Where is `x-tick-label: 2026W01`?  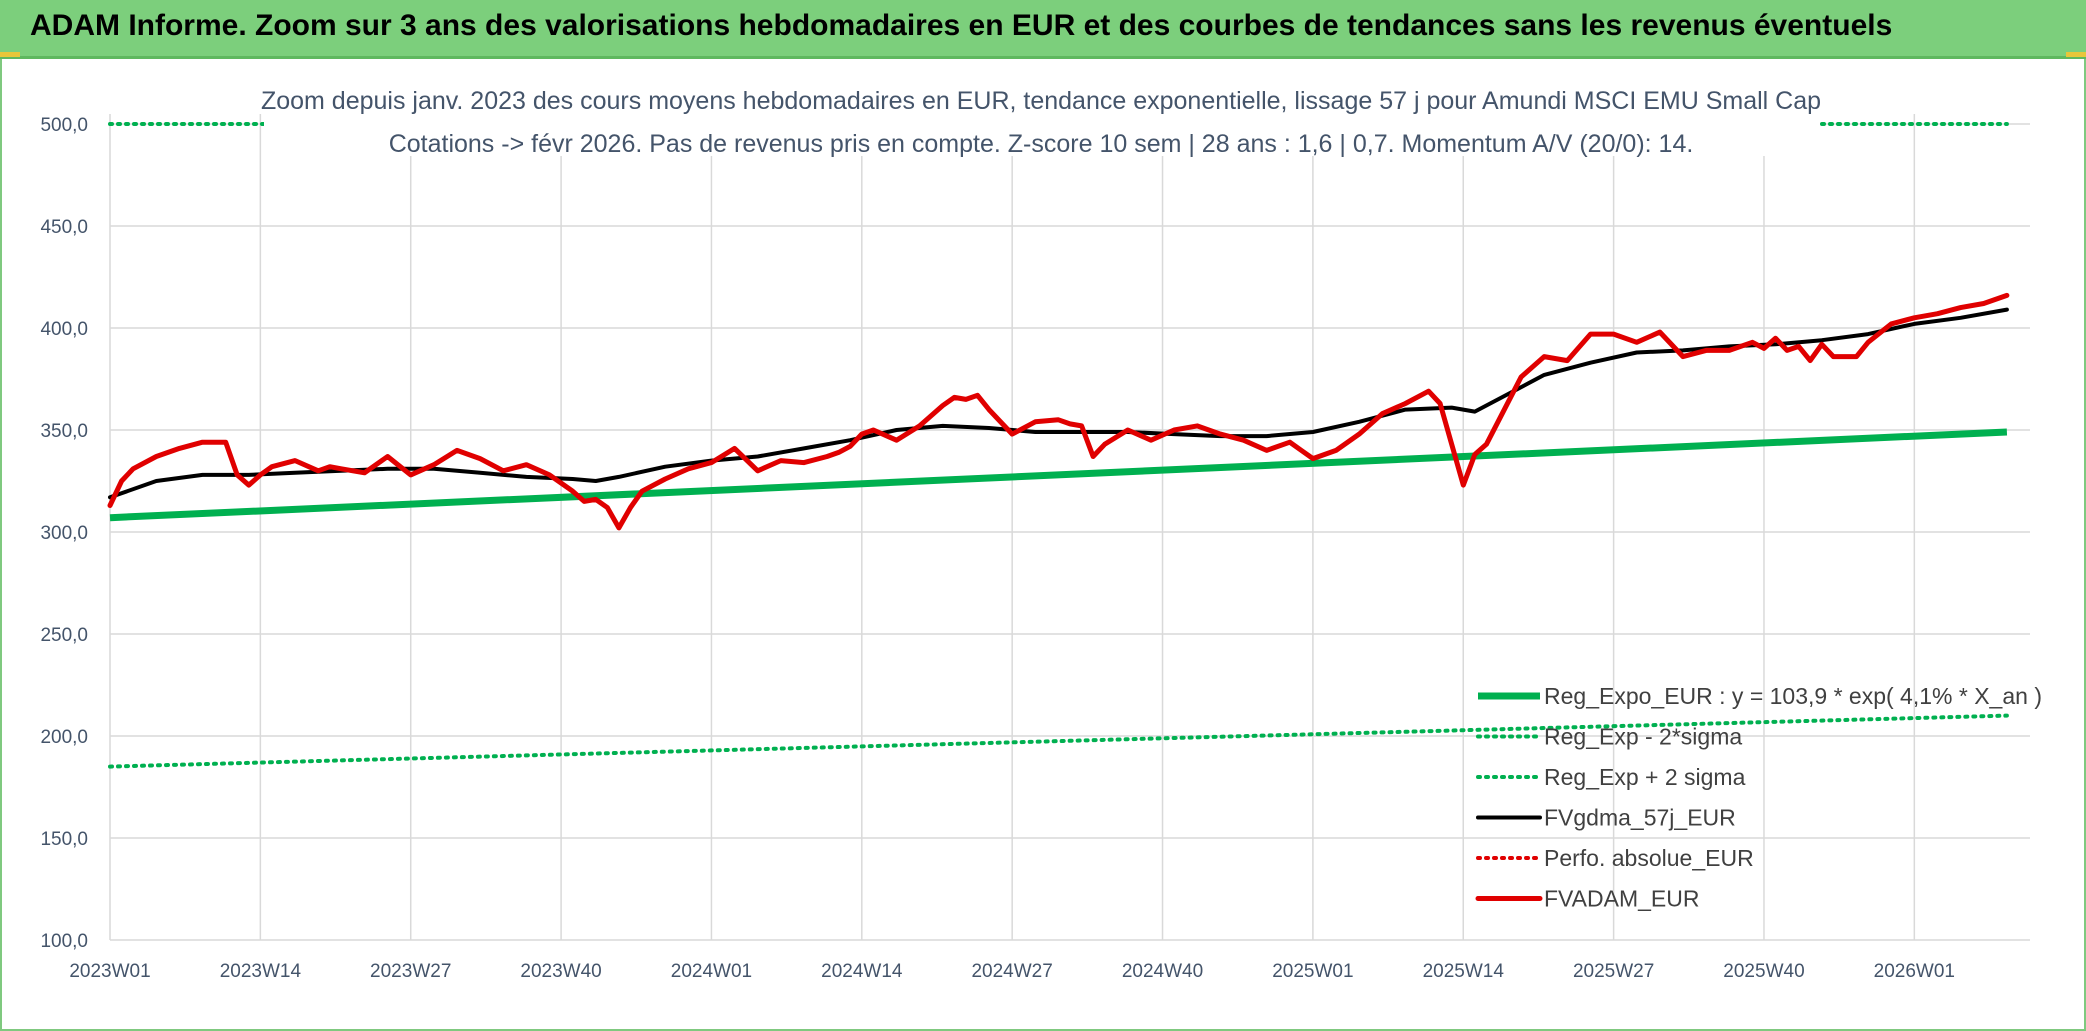 x-tick-label: 2026W01 is located at coordinates (1914, 971).